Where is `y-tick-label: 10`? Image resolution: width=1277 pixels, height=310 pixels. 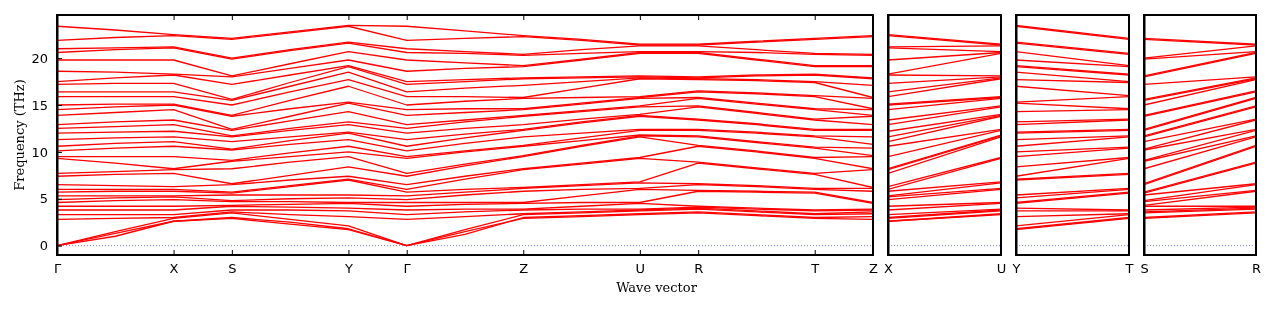
y-tick-label: 10 is located at coordinates (39, 152).